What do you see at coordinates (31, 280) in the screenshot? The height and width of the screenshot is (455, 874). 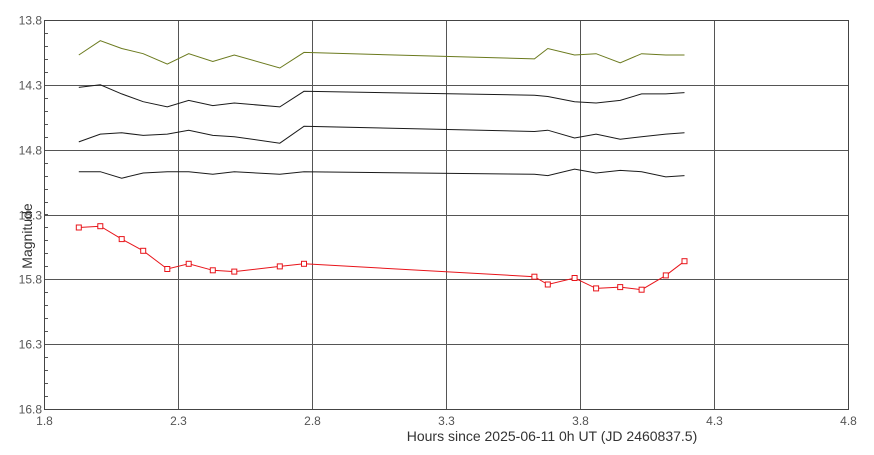 I see `y-tick-label: 15.8` at bounding box center [31, 280].